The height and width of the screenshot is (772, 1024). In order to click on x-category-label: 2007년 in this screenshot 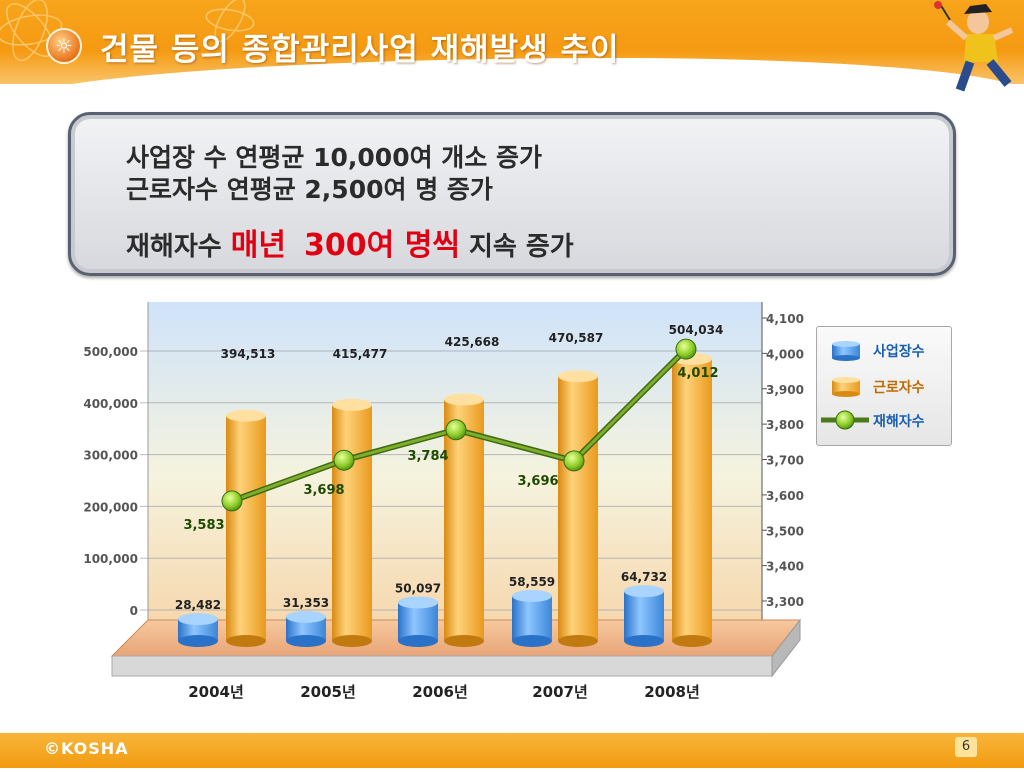, I will do `click(560, 692)`.